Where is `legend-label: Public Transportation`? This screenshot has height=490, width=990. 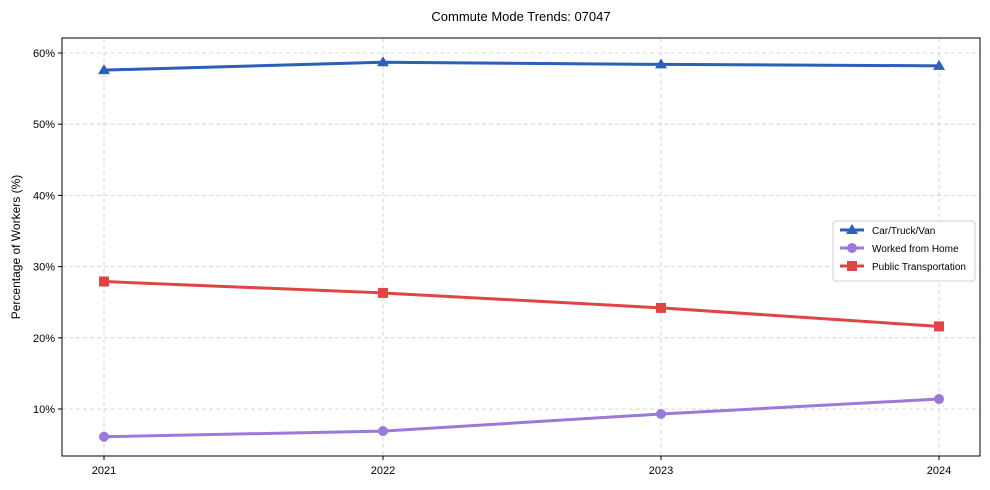
legend-label: Public Transportation is located at coordinates (919, 267).